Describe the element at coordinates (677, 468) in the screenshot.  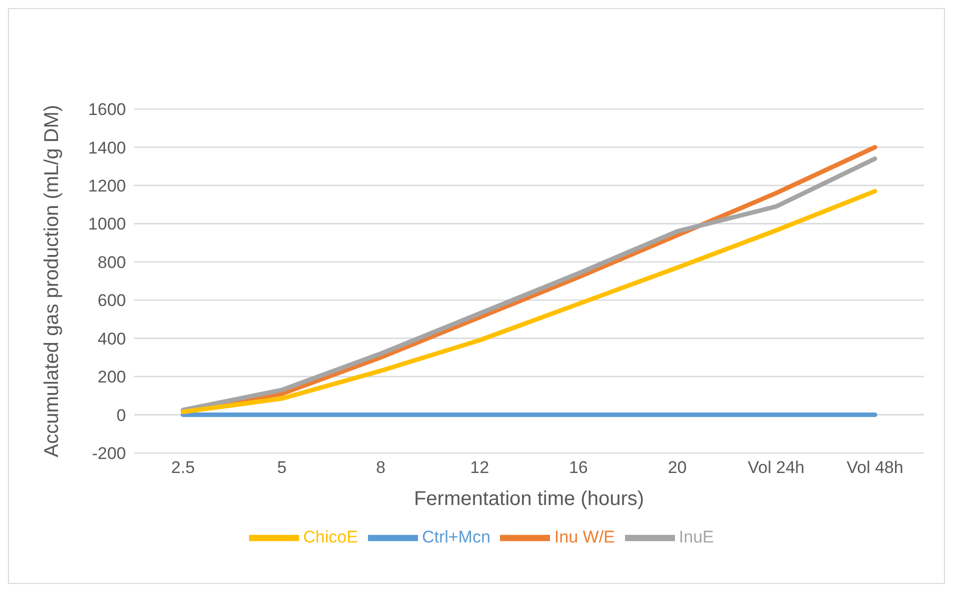
I see `x-tick-label: 20` at that location.